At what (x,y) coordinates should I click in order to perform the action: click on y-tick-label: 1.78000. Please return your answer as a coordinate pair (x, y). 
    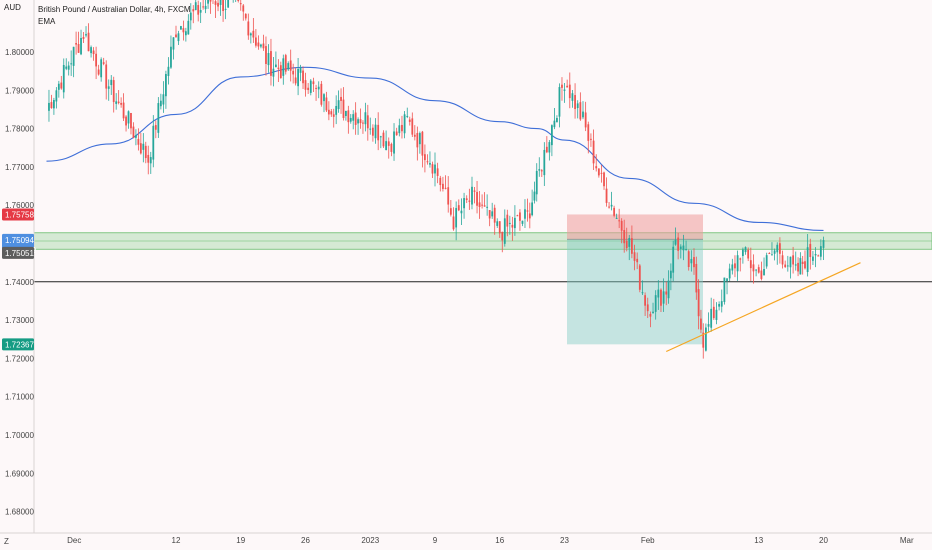
    Looking at the image, I should click on (19, 129).